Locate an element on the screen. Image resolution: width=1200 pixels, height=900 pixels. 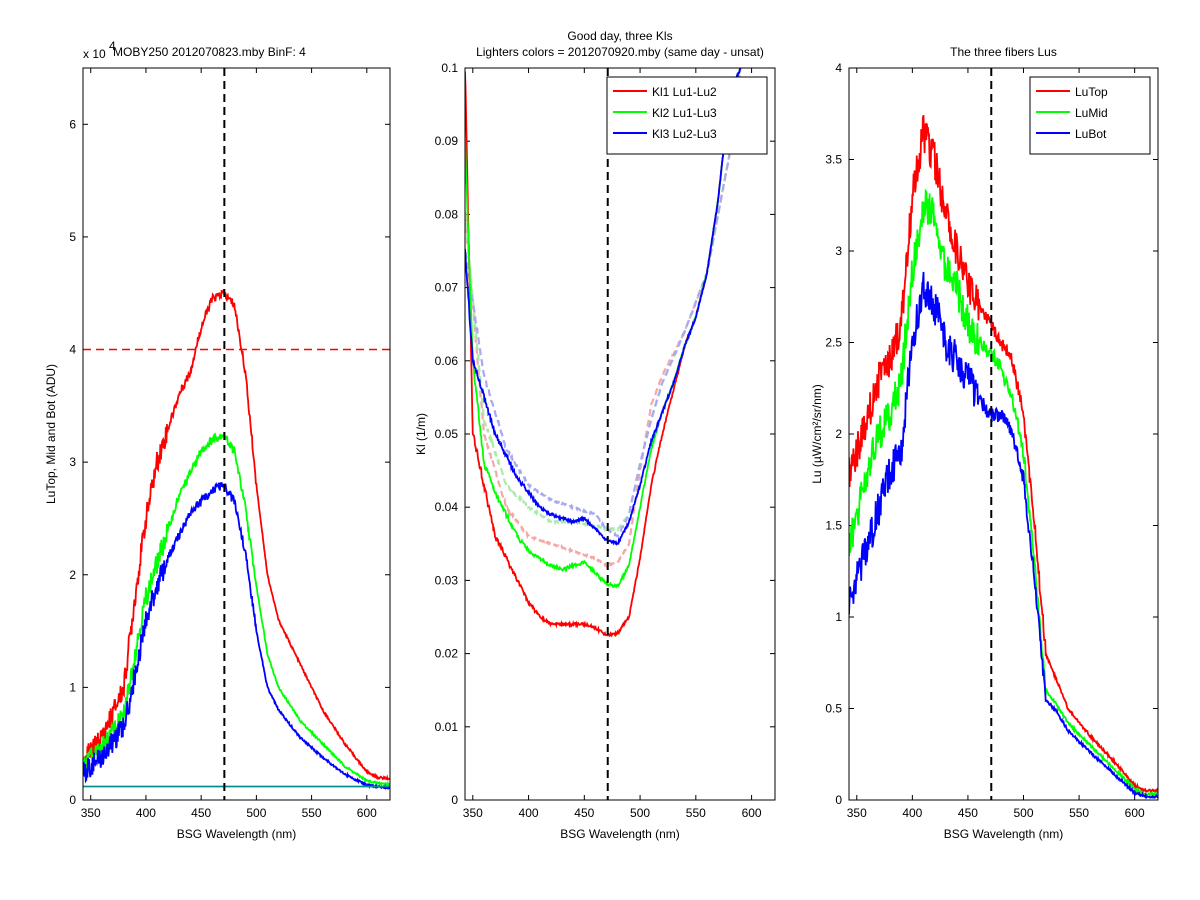
y-tick-label: 6 is located at coordinates (72, 124).